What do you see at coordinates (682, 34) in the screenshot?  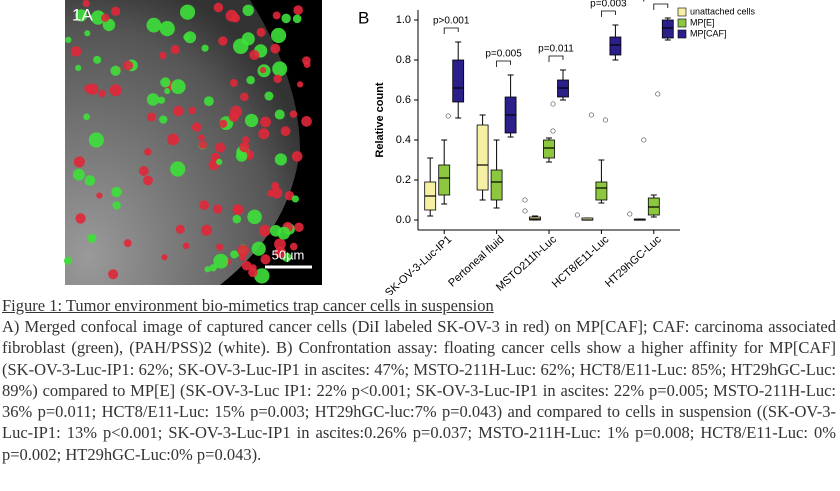 I see `legend-swatch` at bounding box center [682, 34].